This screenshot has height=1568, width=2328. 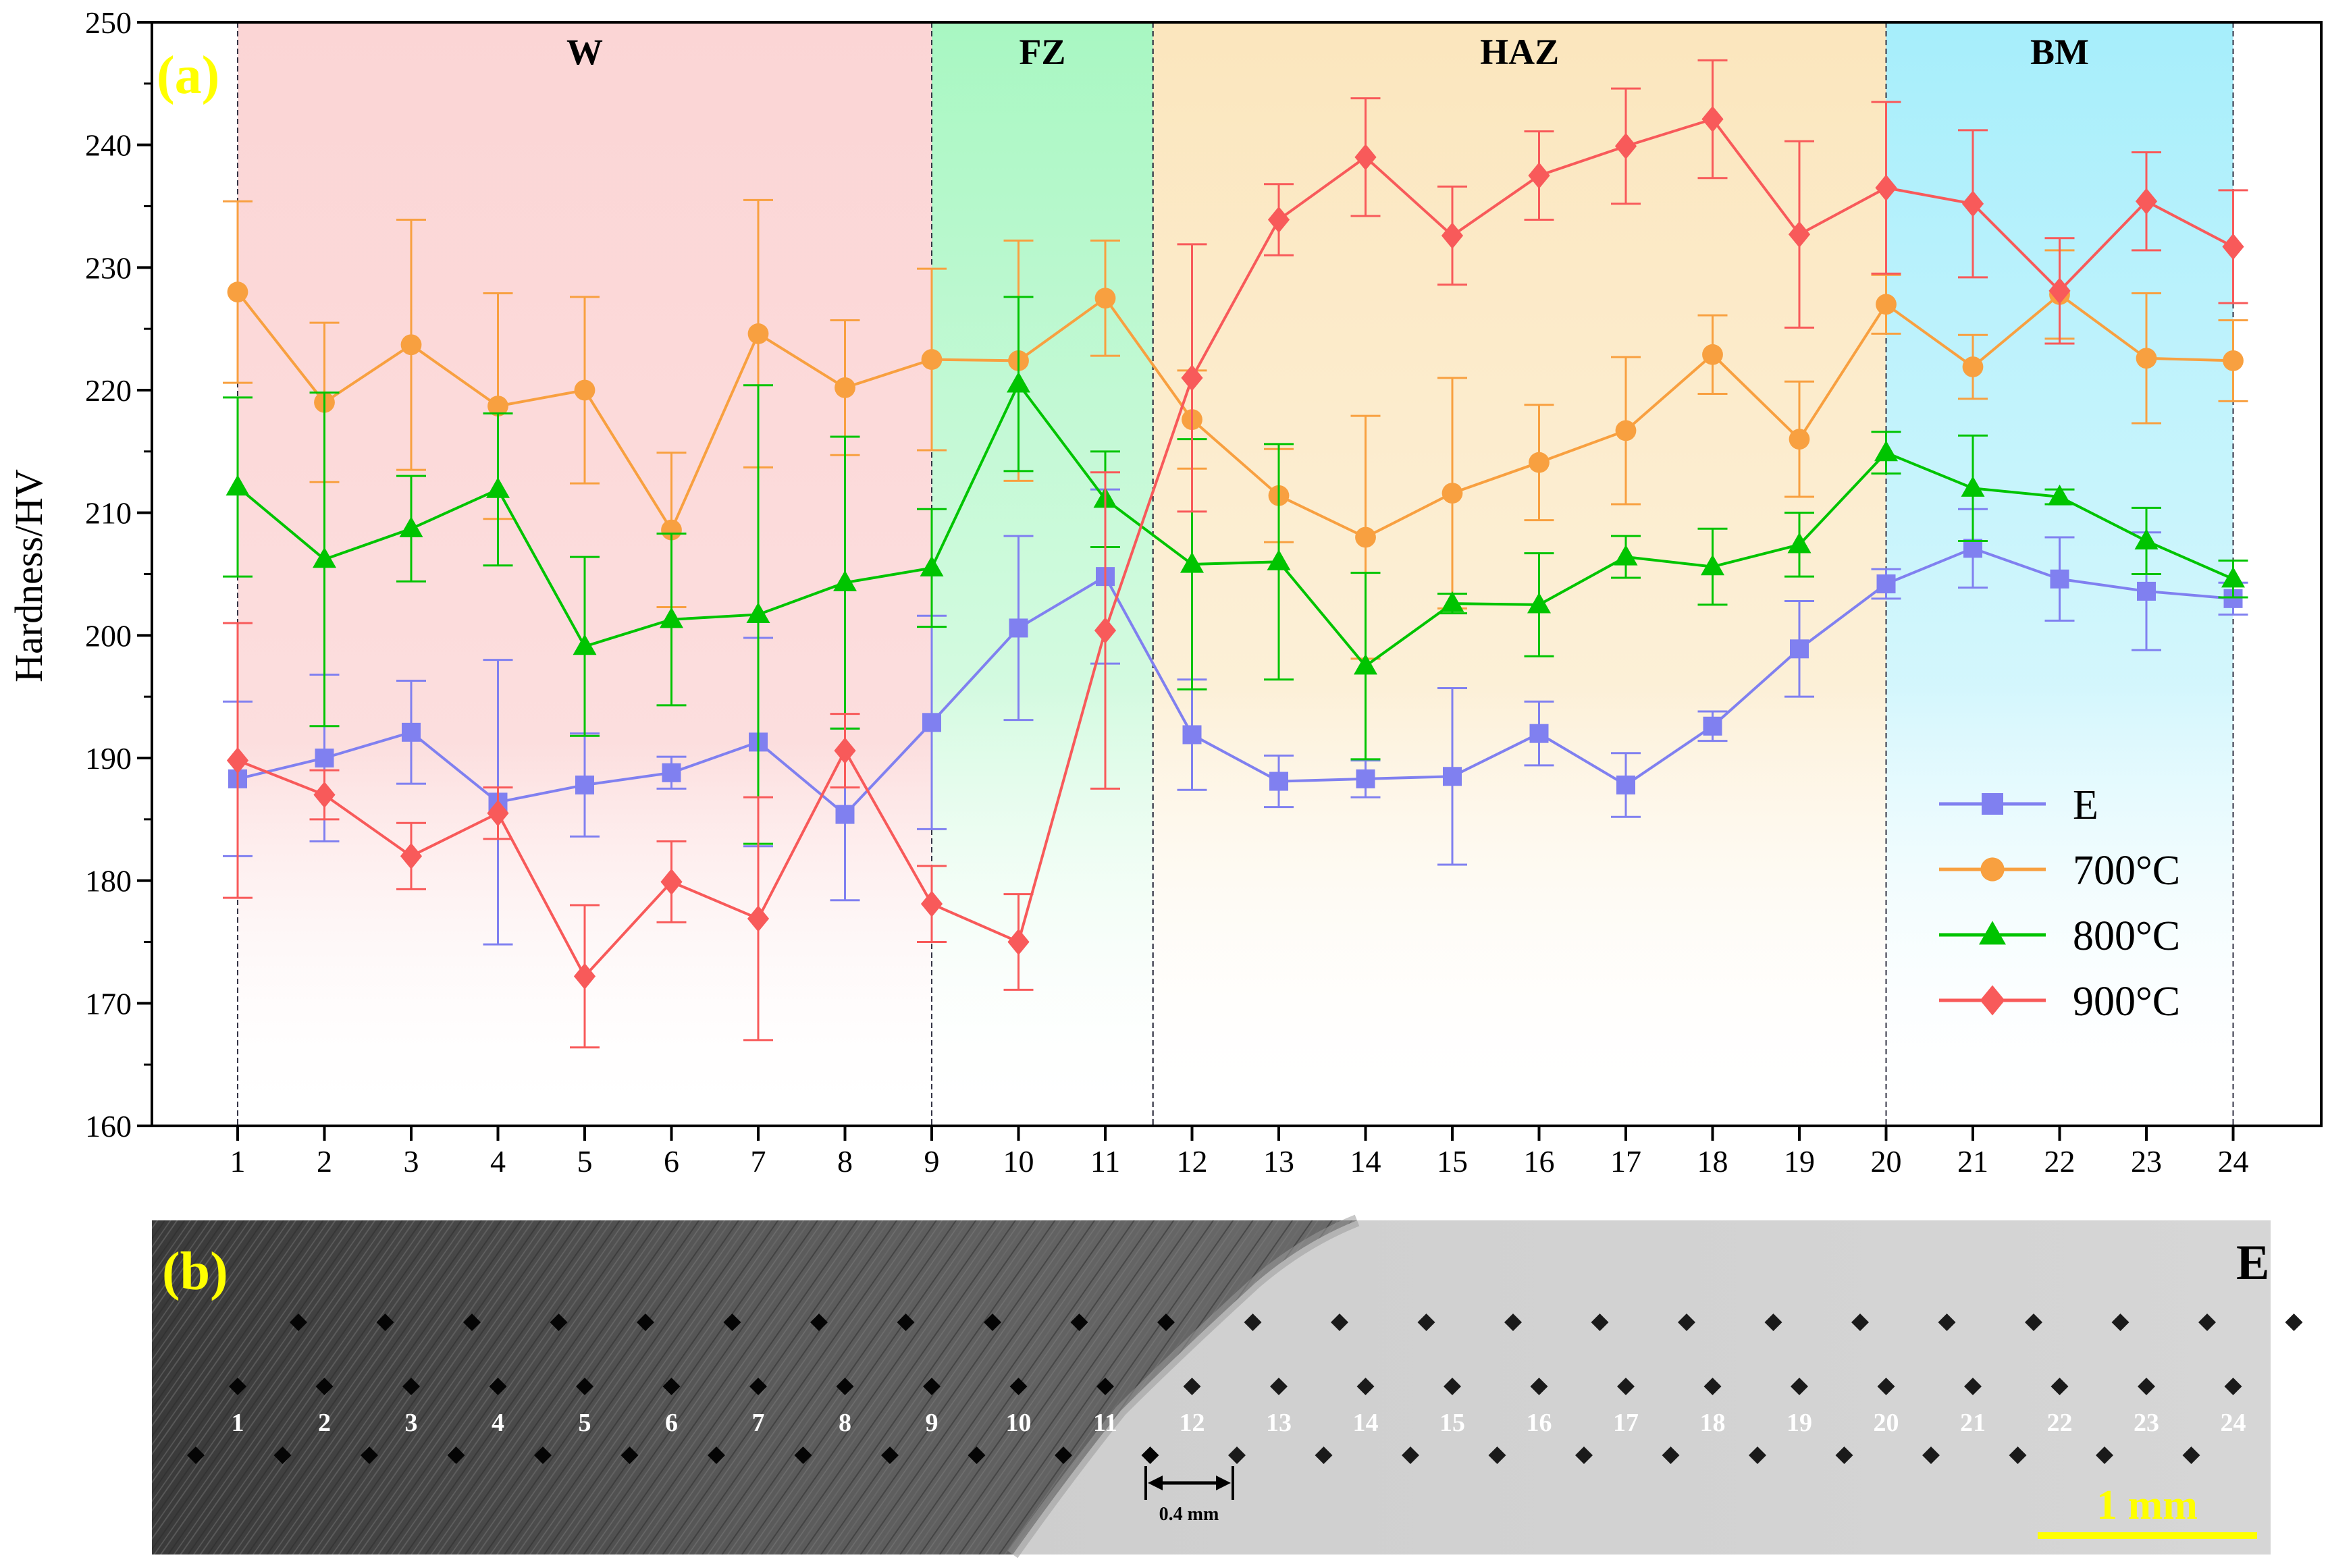 I want to click on y-tick-label: 160, so click(x=109, y=1126).